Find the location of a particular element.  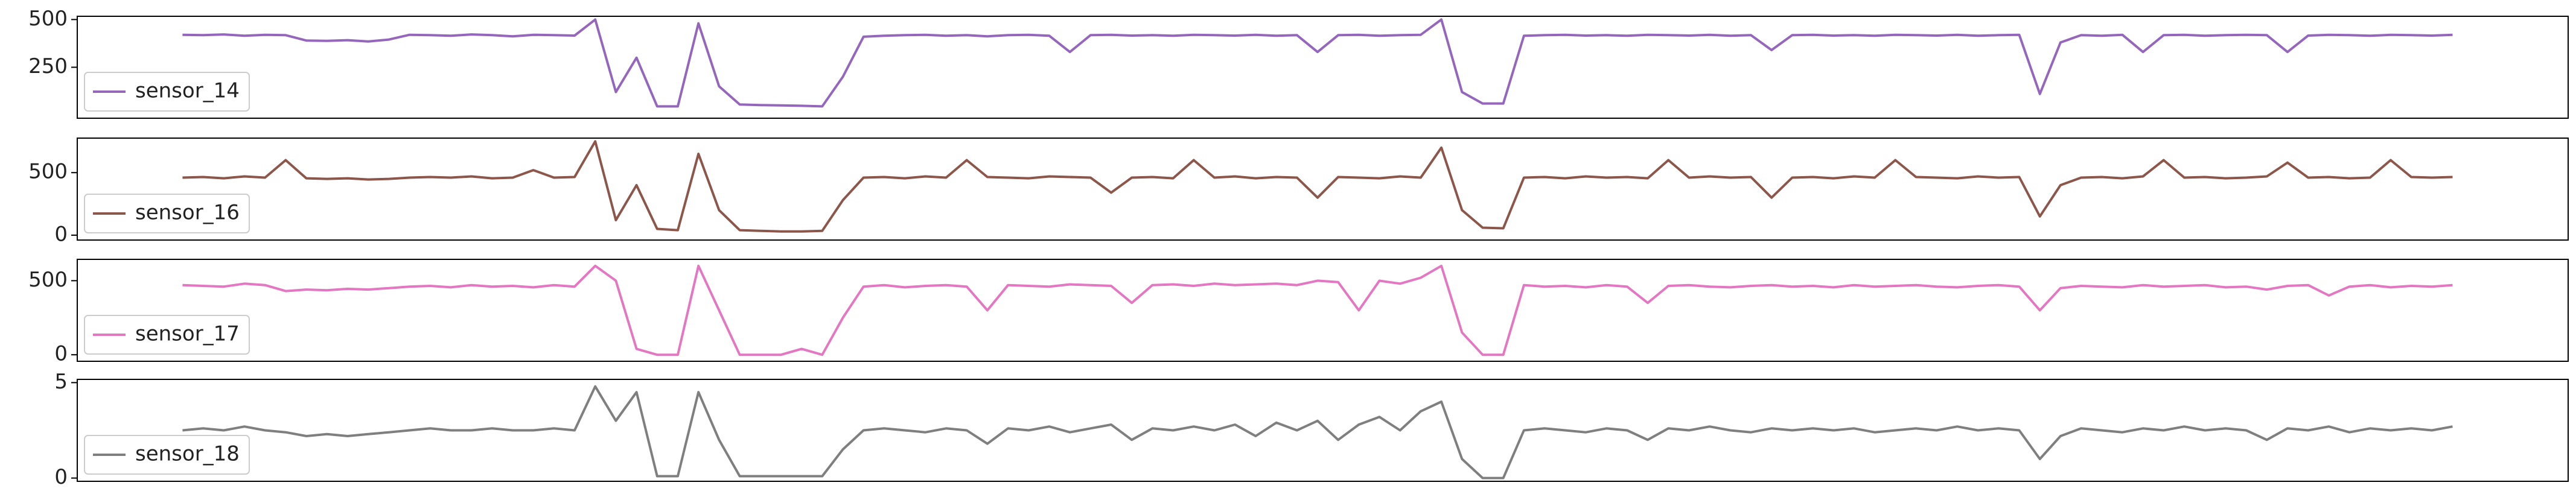

legend: sensor_17 is located at coordinates (167, 335).